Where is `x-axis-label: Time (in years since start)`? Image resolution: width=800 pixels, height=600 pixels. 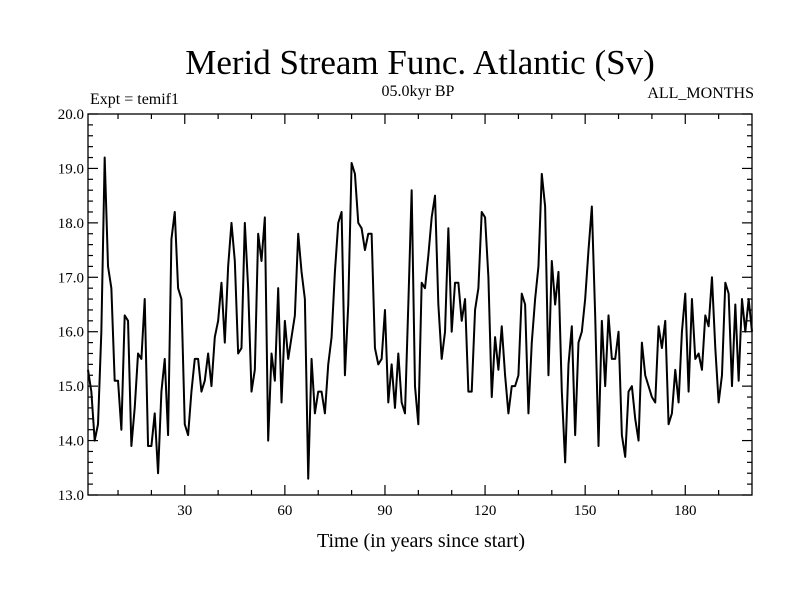 x-axis-label: Time (in years since start) is located at coordinates (421, 541).